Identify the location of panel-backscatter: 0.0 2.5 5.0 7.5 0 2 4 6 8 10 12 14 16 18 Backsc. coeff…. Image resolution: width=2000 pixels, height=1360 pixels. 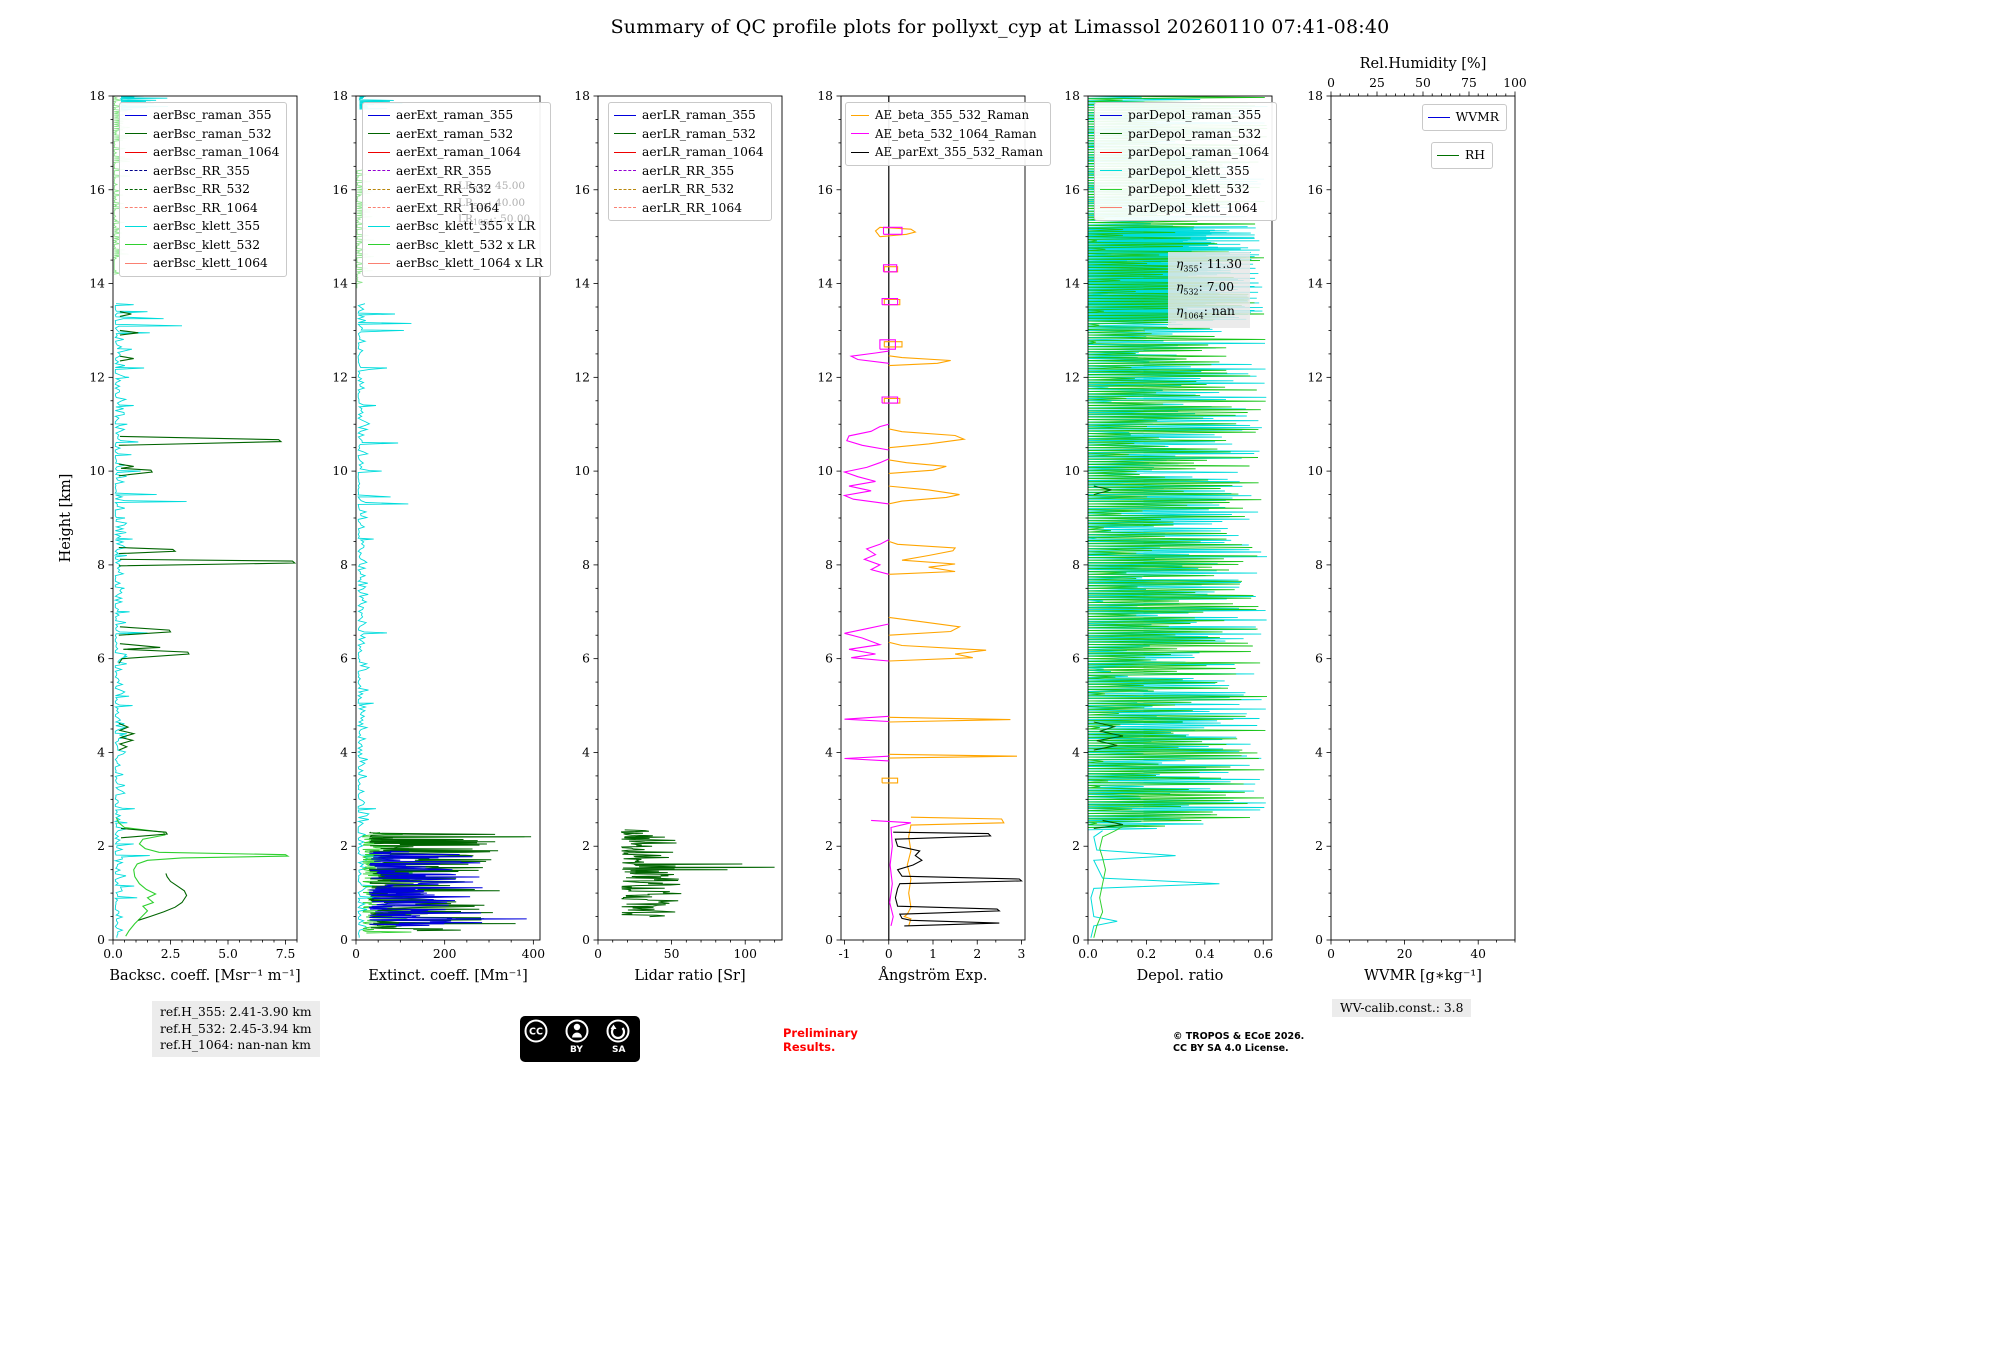
(194, 536).